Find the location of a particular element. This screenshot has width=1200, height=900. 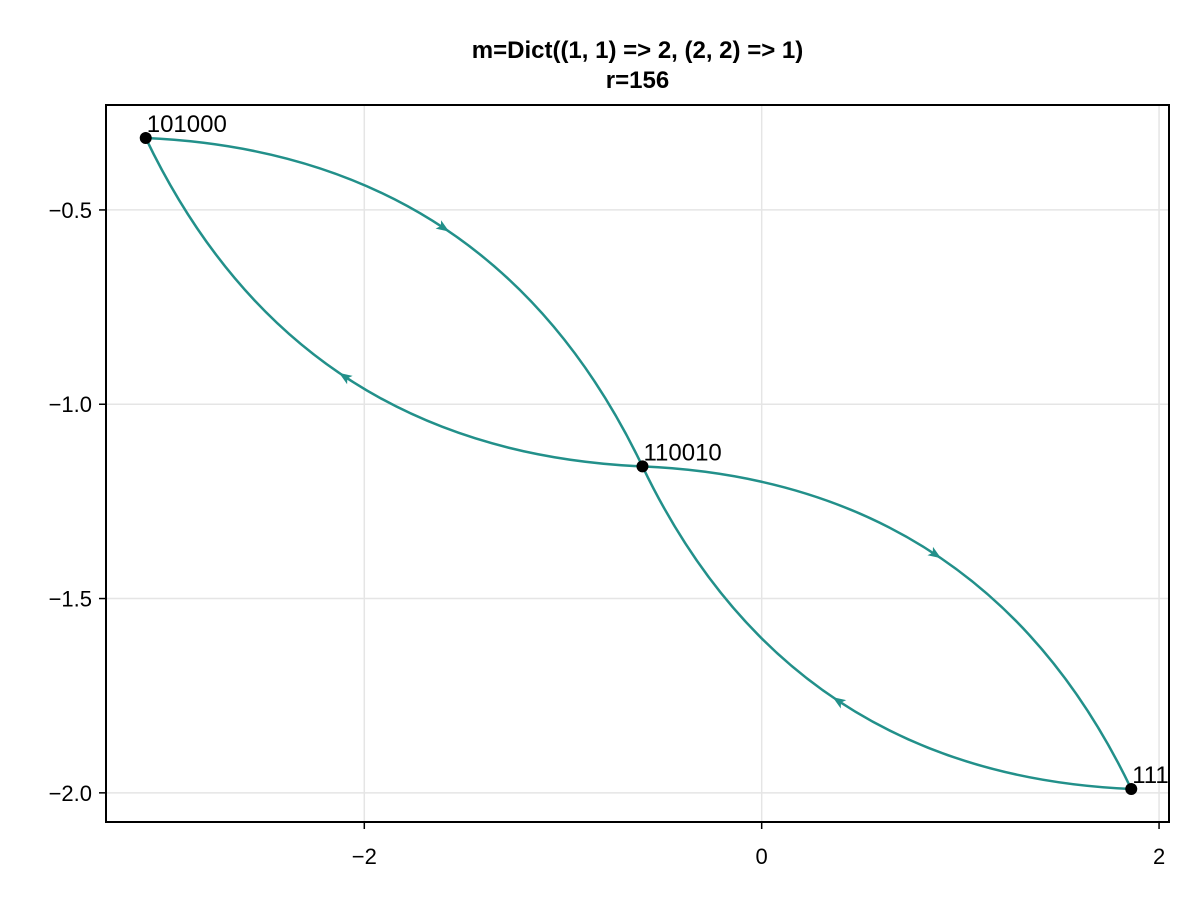

chart-title: m=Dict((1, 1) => 2, (2, 2) => 1) r=156 is located at coordinates (637, 66).